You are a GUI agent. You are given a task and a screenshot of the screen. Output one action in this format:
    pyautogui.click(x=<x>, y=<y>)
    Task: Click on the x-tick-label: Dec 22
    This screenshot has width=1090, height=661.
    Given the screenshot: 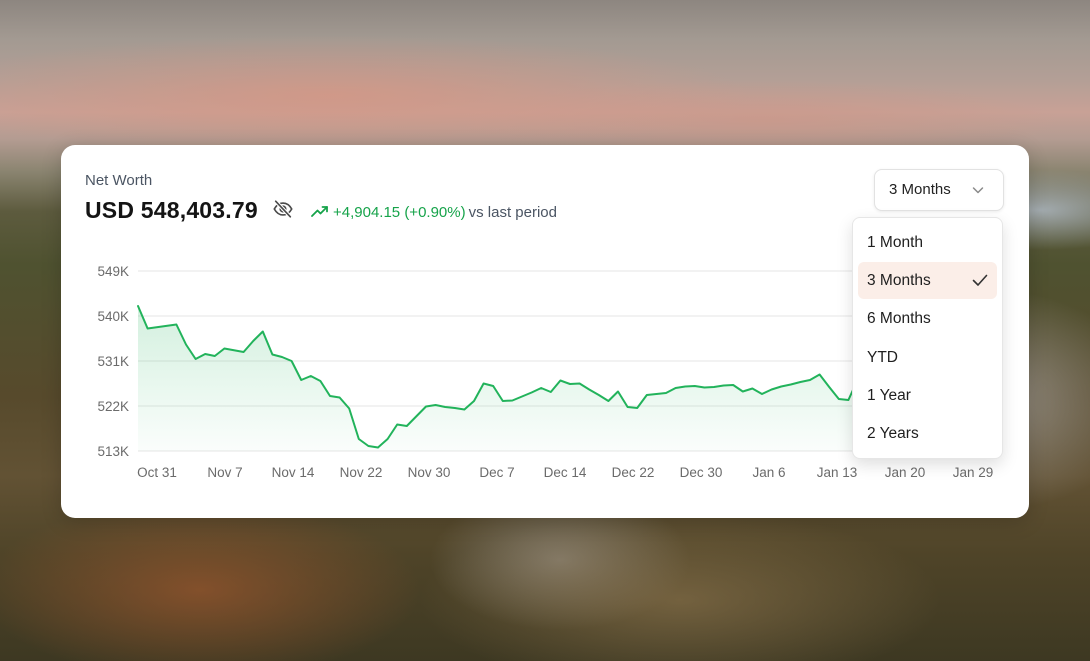 What is the action you would take?
    pyautogui.click(x=633, y=472)
    